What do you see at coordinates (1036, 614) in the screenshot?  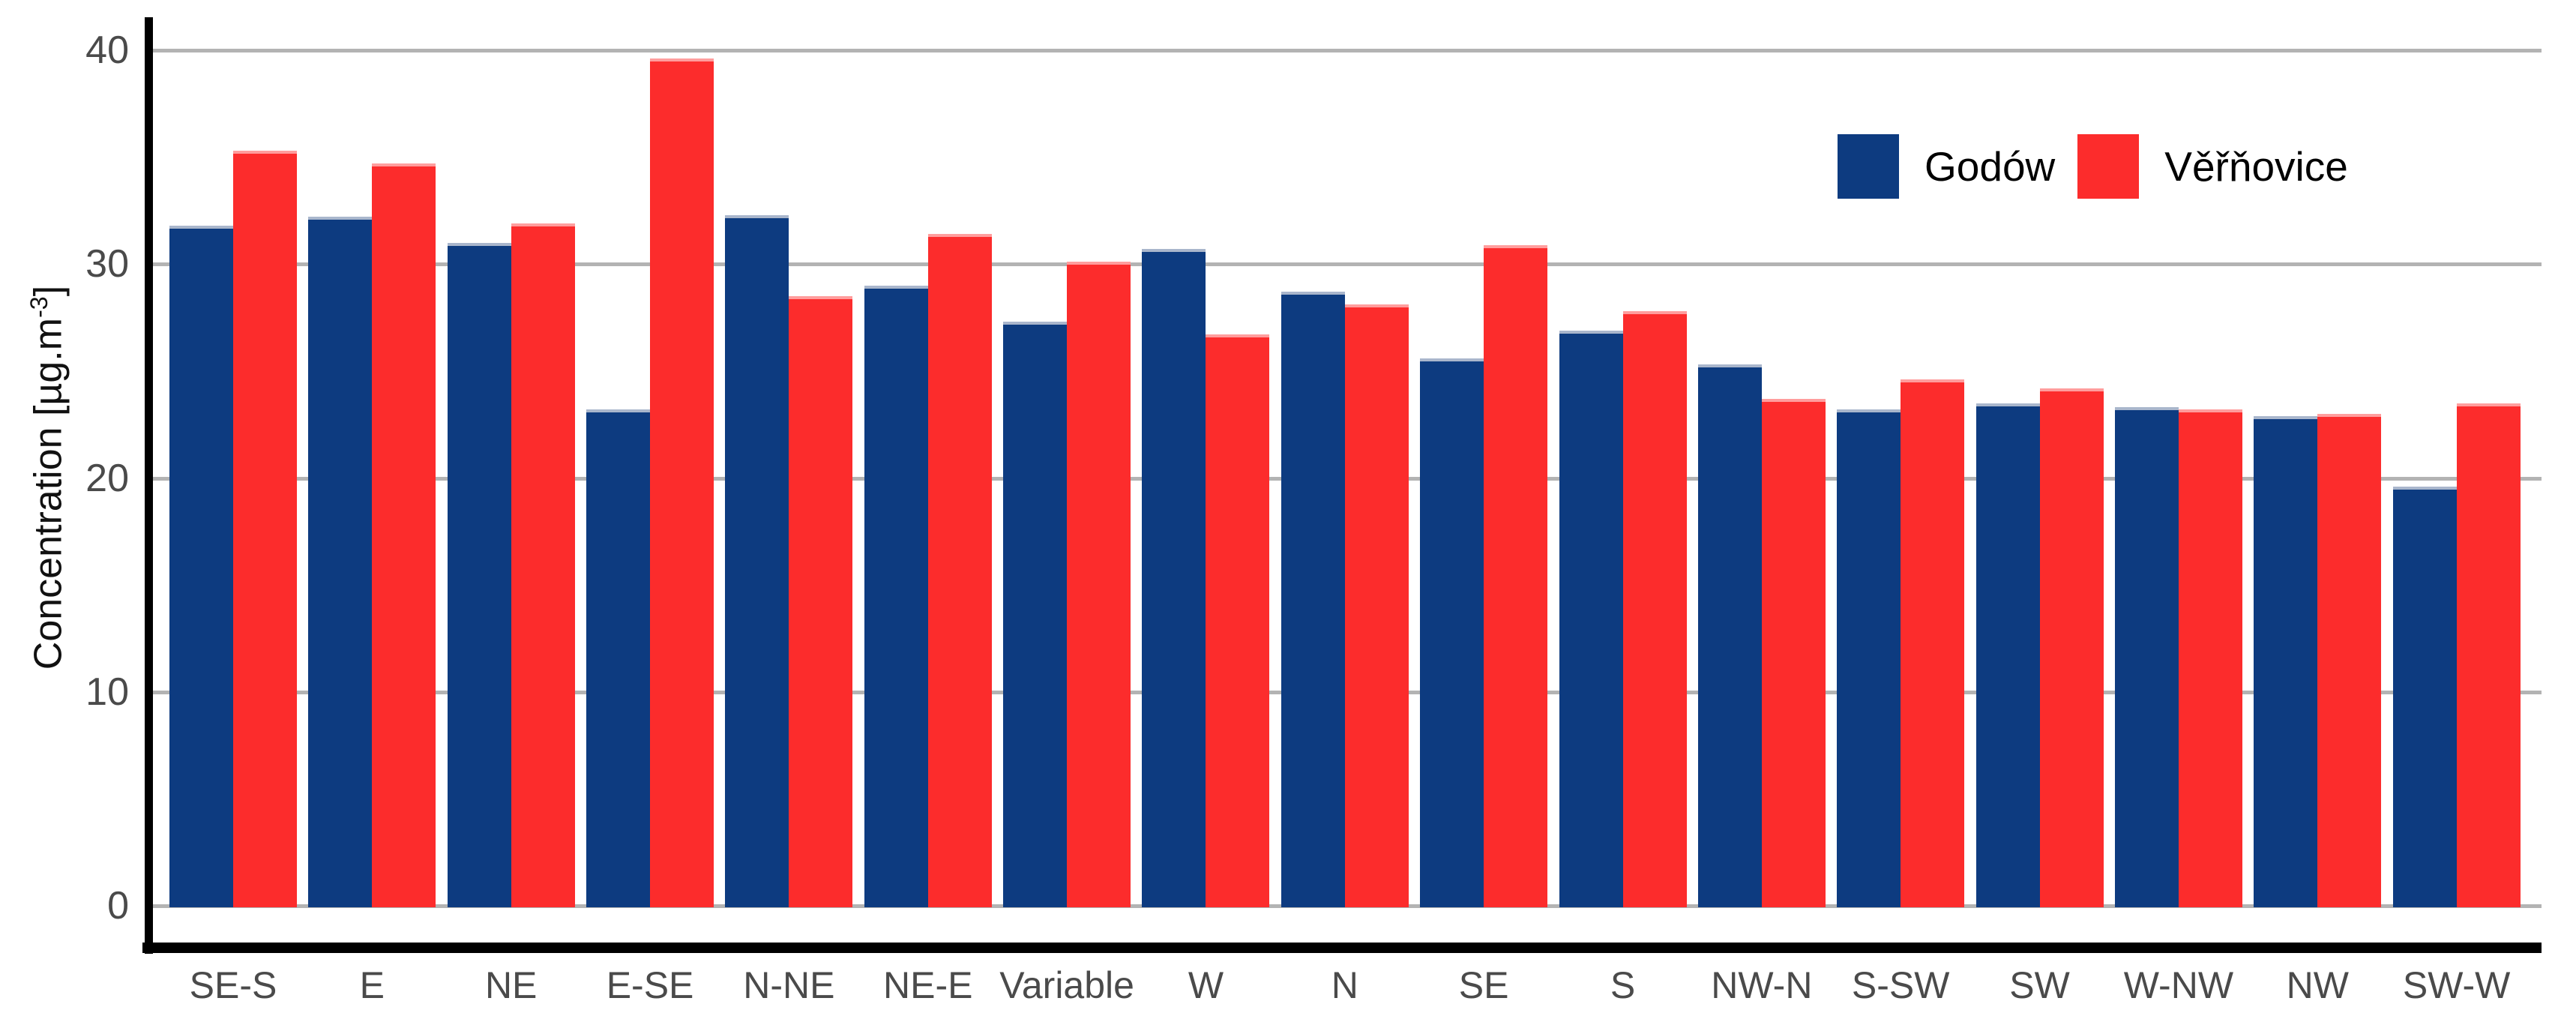 I see `bar-Godów-Variable` at bounding box center [1036, 614].